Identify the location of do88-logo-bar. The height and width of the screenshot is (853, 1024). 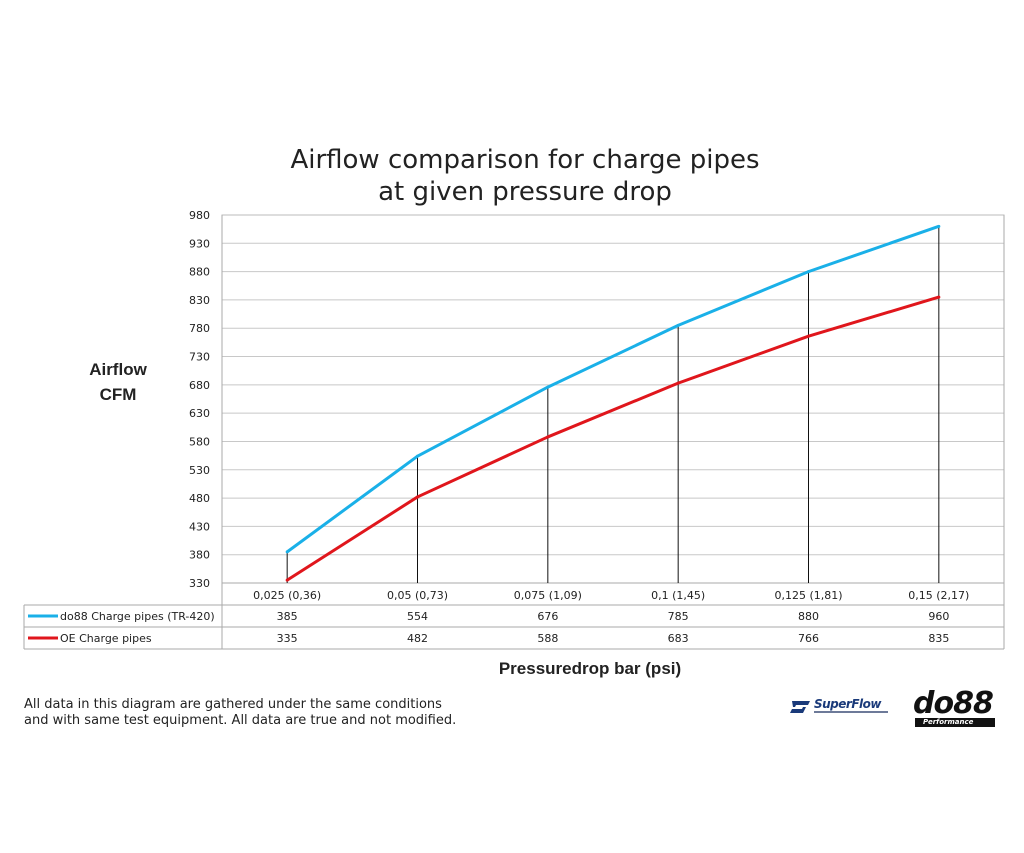
(955, 722).